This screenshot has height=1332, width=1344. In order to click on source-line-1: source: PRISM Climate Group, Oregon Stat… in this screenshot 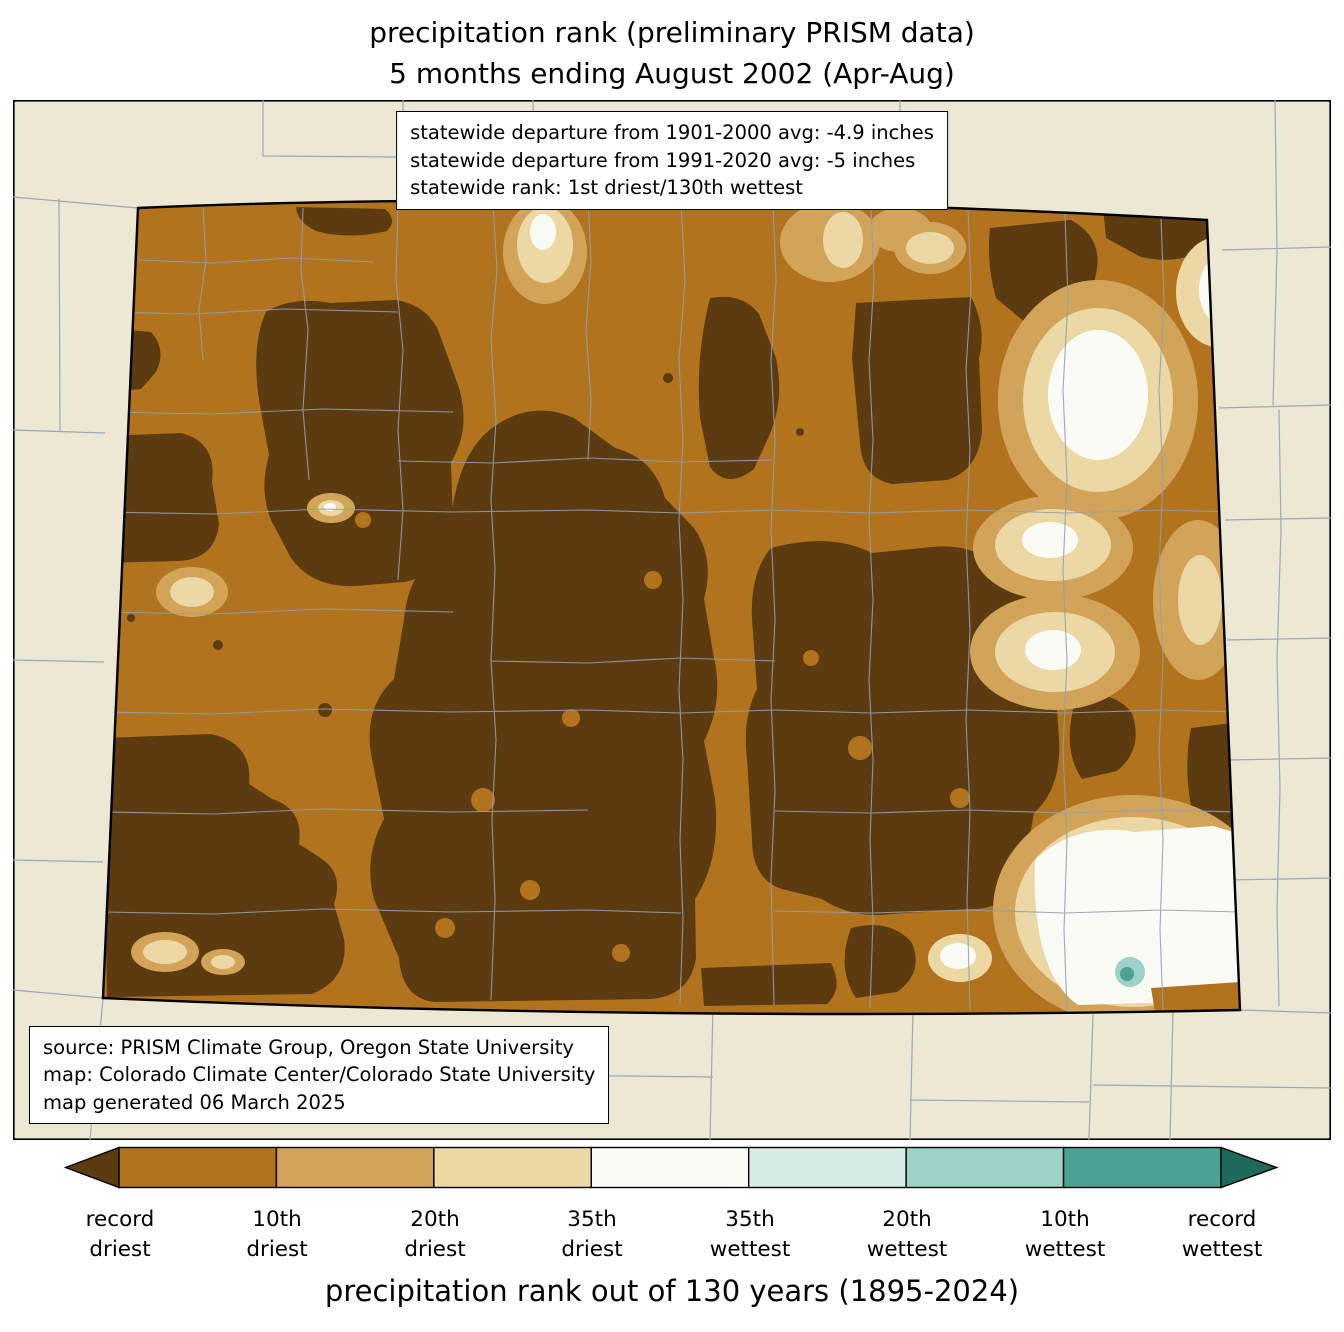, I will do `click(308, 1047)`.